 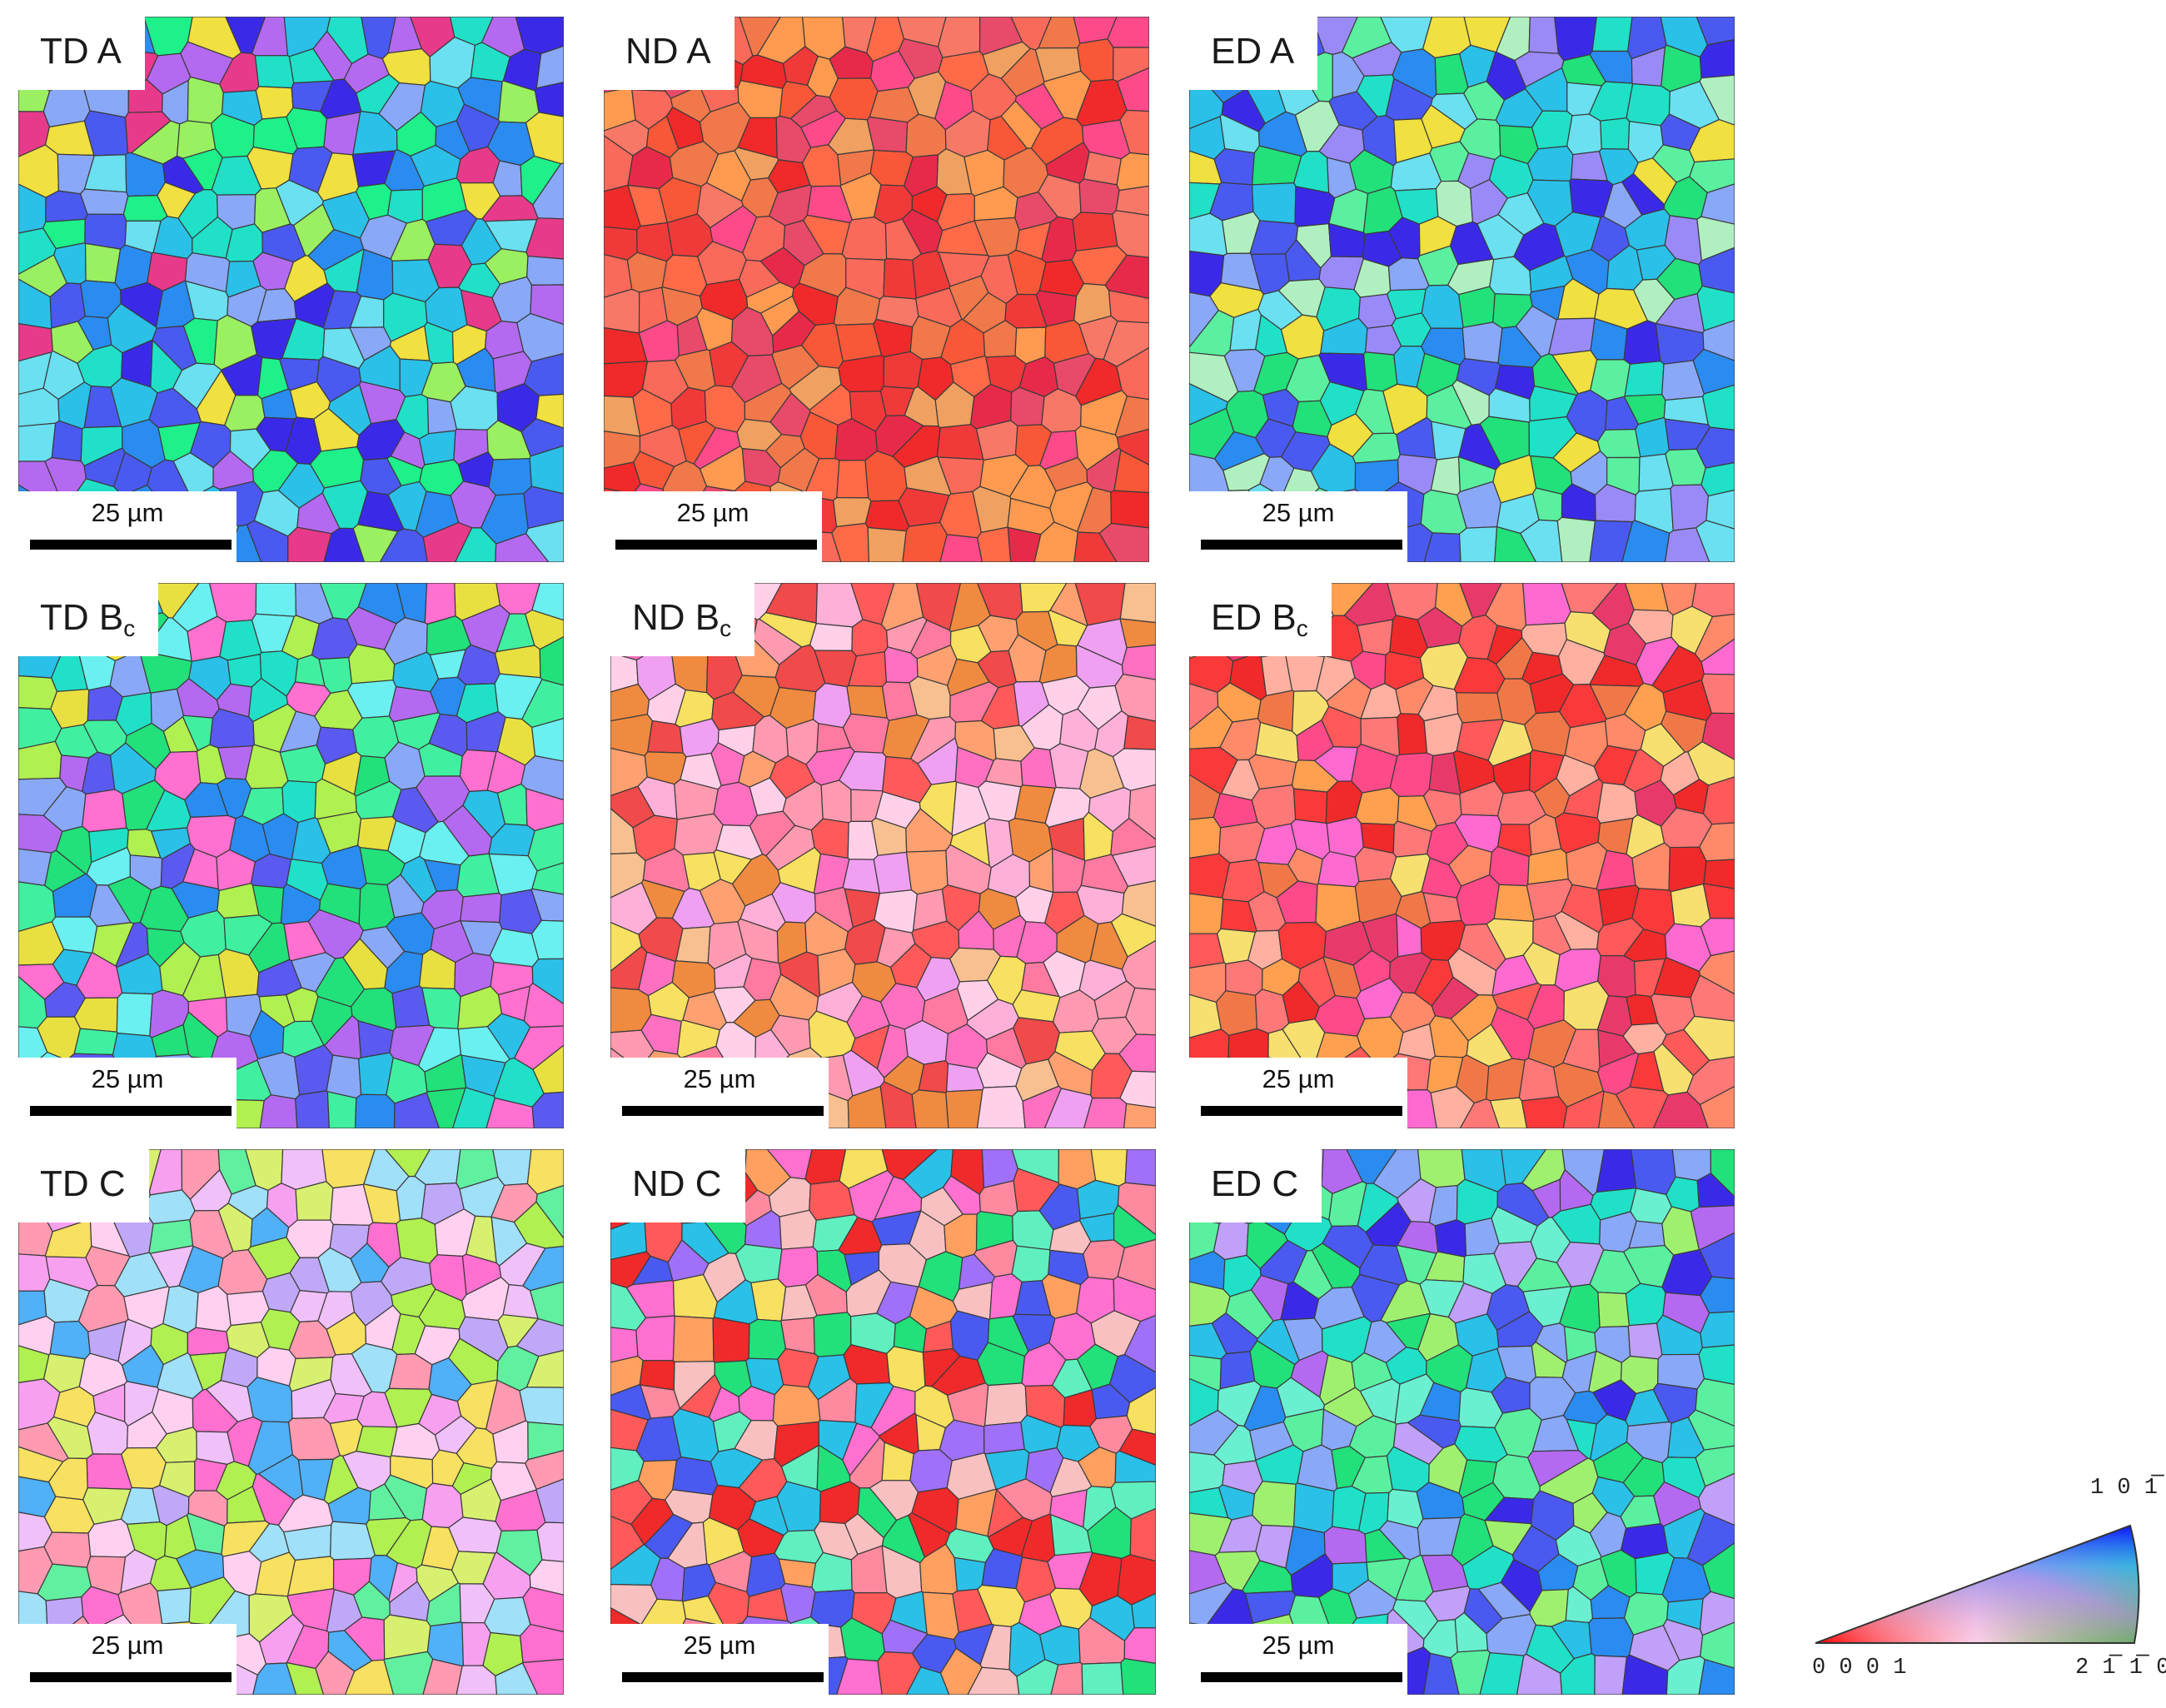 What do you see at coordinates (81, 53) in the screenshot?
I see `panel-label-box: TD A` at bounding box center [81, 53].